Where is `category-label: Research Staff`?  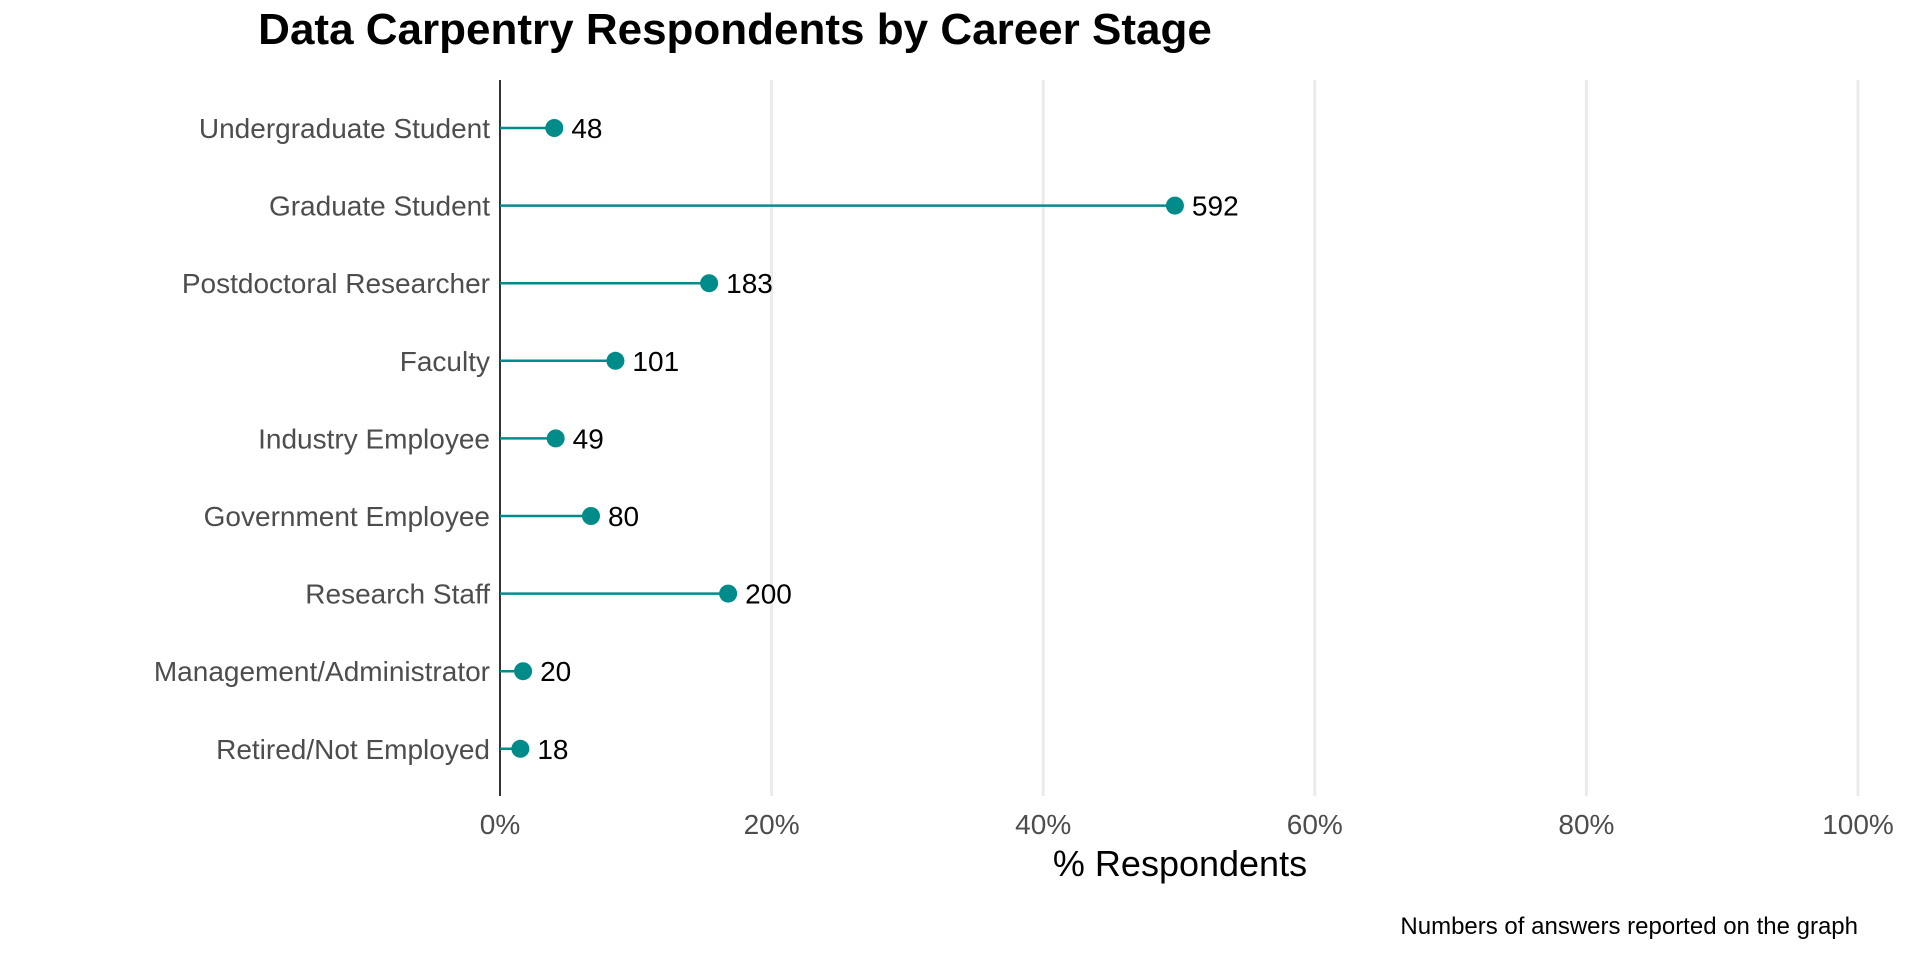 category-label: Research Staff is located at coordinates (397, 594).